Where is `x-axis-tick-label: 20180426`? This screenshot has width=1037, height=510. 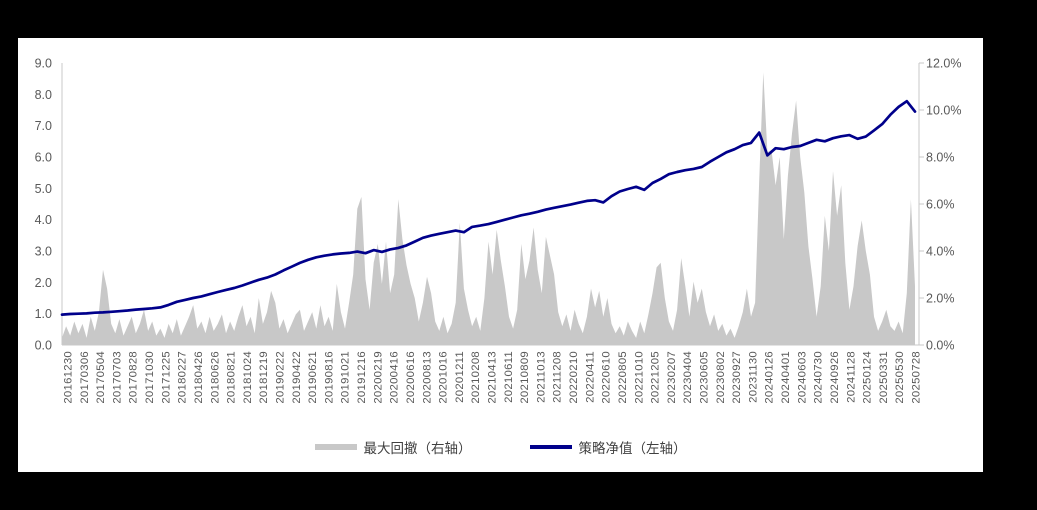 x-axis-tick-label: 20180426 is located at coordinates (199, 377).